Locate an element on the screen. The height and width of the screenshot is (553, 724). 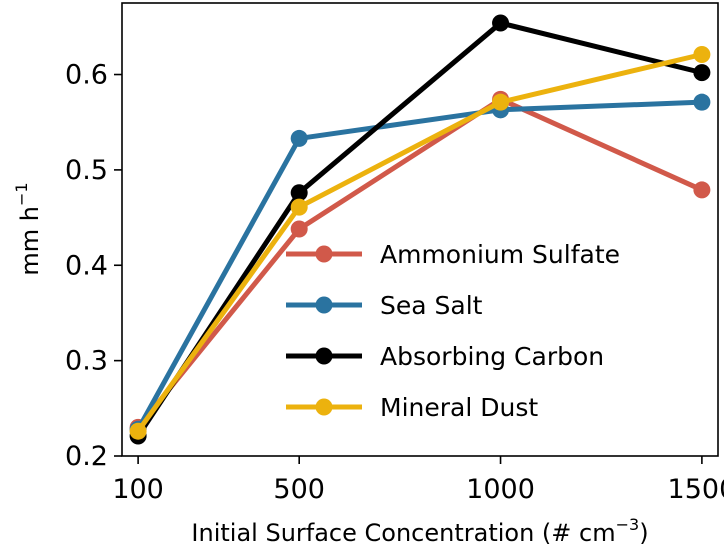
y-axis-label-main: mm h is located at coordinates (30, 241).